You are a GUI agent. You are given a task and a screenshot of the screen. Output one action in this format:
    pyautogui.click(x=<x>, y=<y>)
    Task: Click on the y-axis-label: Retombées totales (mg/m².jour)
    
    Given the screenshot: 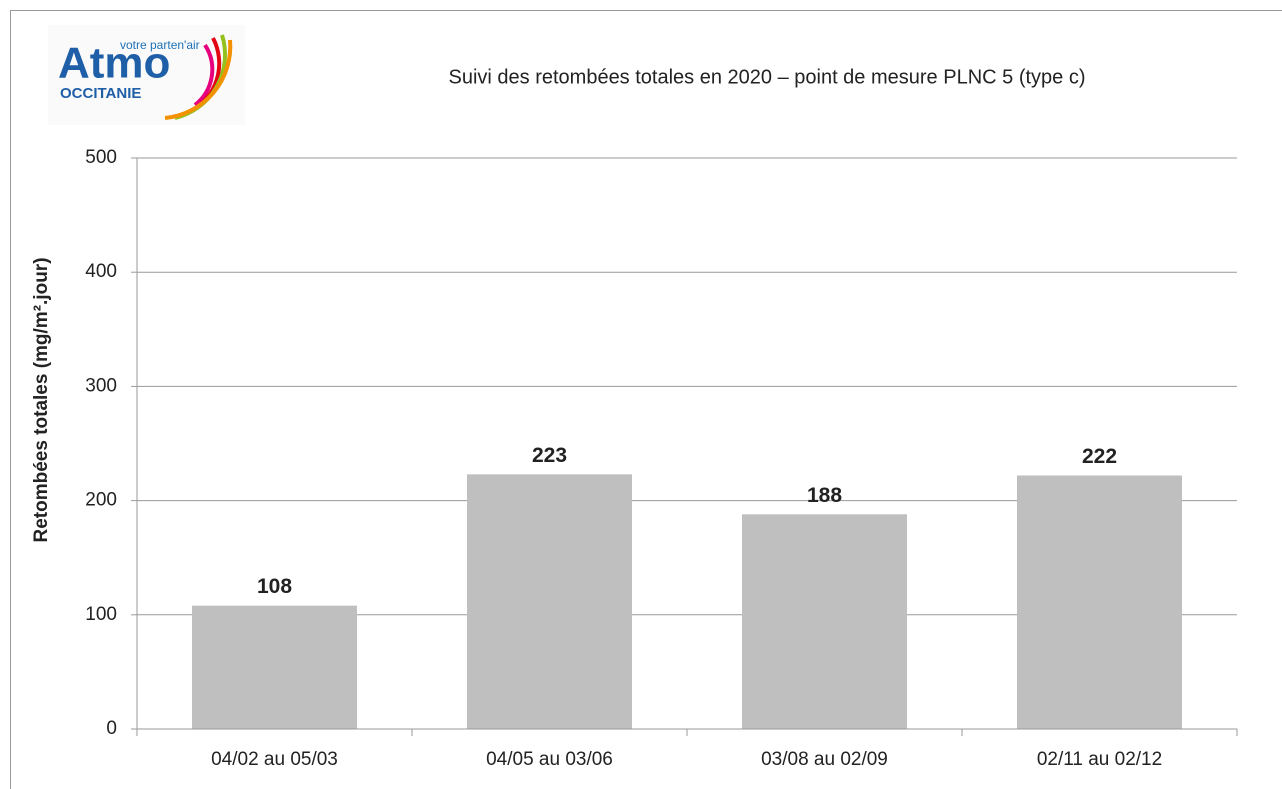 What is the action you would take?
    pyautogui.click(x=41, y=399)
    